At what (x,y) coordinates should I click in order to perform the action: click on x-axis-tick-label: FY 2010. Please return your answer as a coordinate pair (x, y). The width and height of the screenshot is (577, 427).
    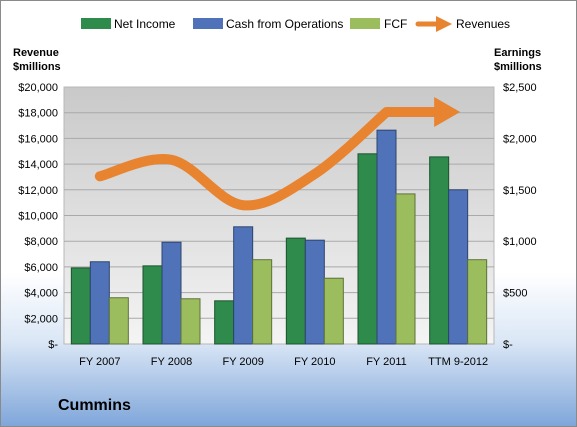
    Looking at the image, I should click on (314, 362).